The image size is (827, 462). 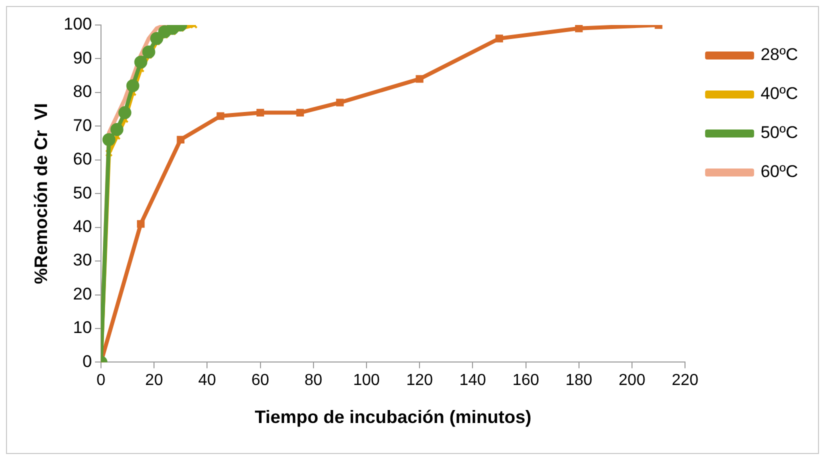 I want to click on y-tick-label: 70, so click(x=82, y=125).